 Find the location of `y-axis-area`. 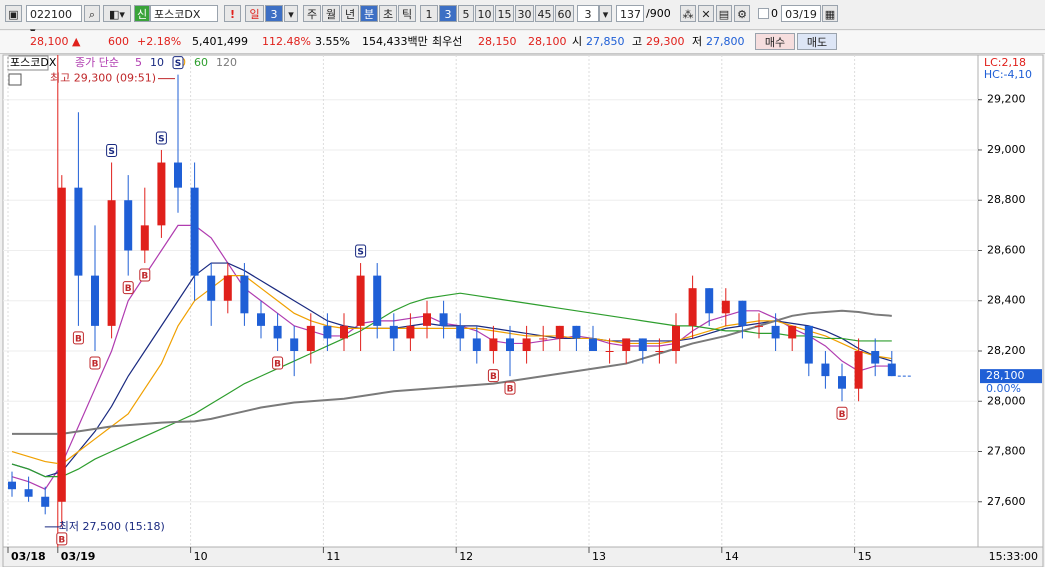

y-axis-area is located at coordinates (1010, 301).